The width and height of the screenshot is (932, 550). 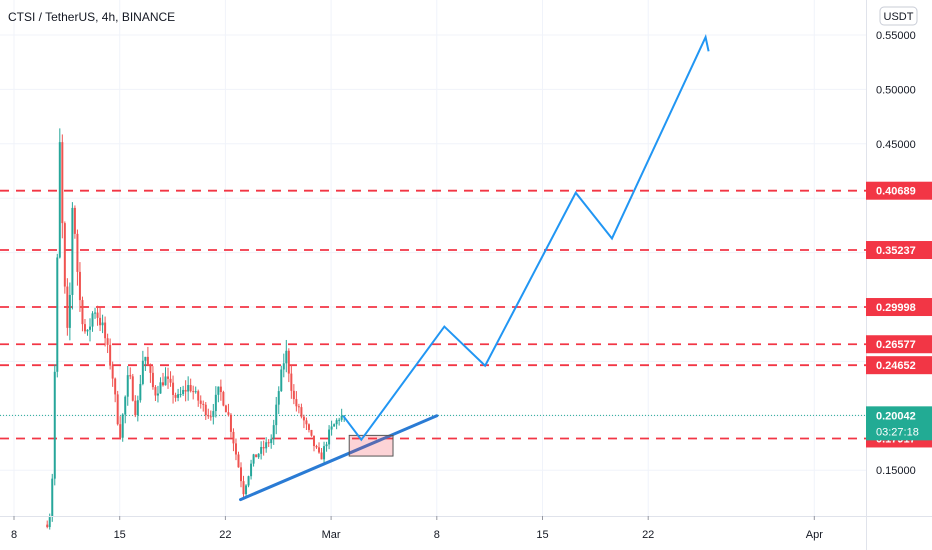 I want to click on level-price-label: 0.26577, so click(x=899, y=344).